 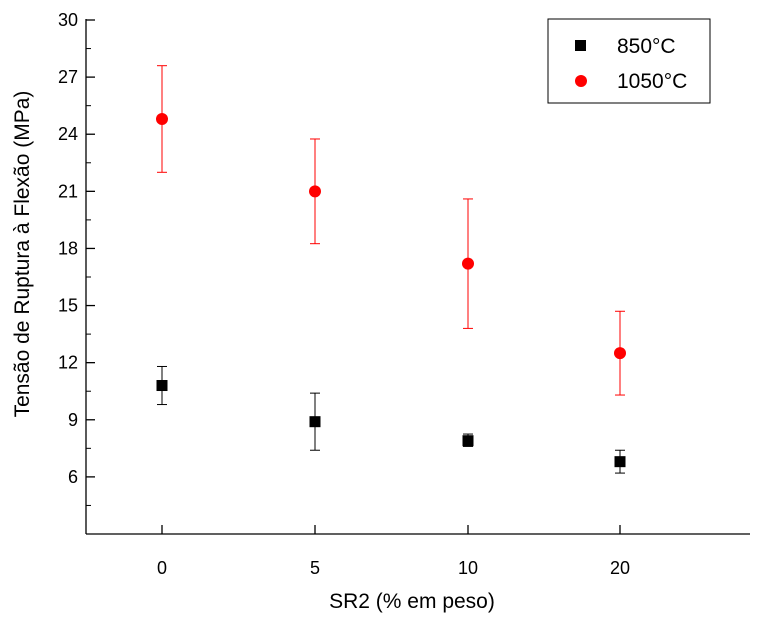 I want to click on y-ticks: 6 9 12 15 18 21 24 27 30, so click(x=76, y=258).